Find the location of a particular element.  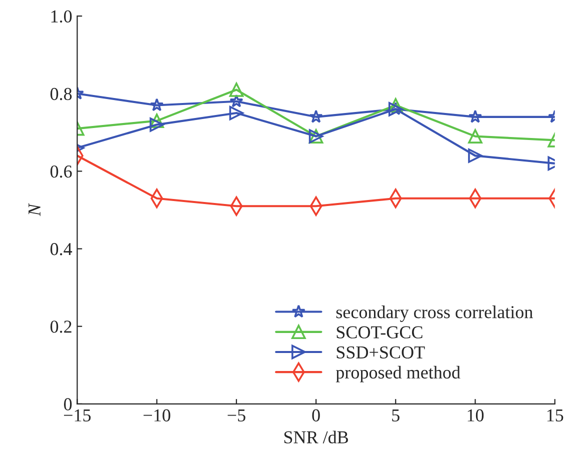

x-tick-label: −10 is located at coordinates (157, 415).